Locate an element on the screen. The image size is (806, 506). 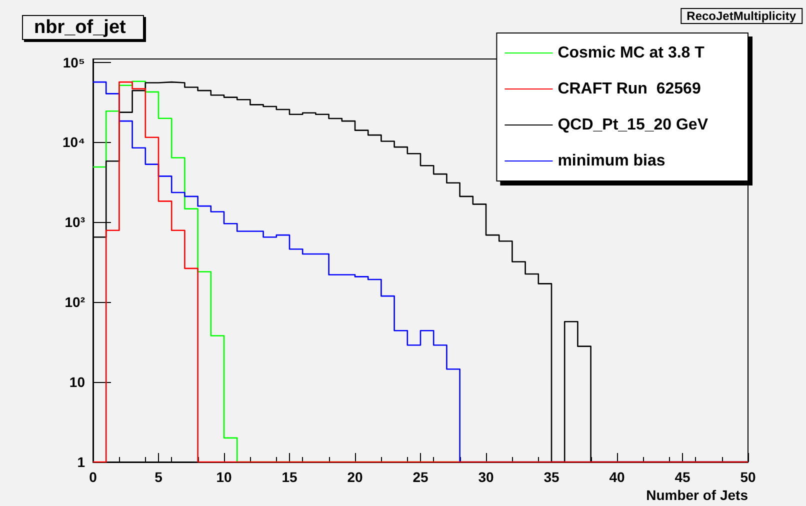
text: RecoJetMultiplicity is located at coordinates (741, 16).